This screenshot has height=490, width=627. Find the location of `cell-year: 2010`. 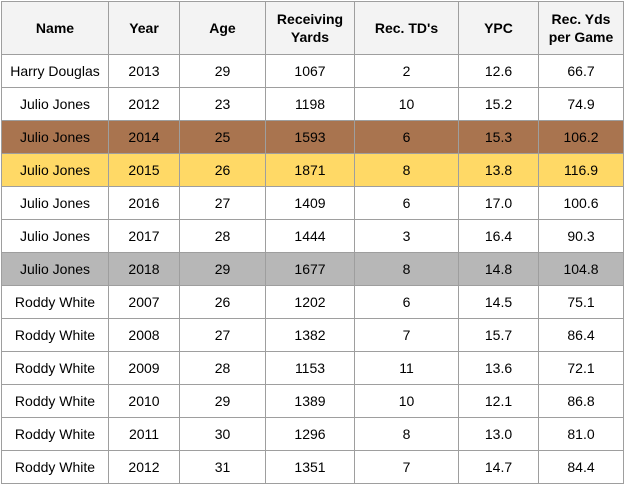

cell-year: 2010 is located at coordinates (144, 401).